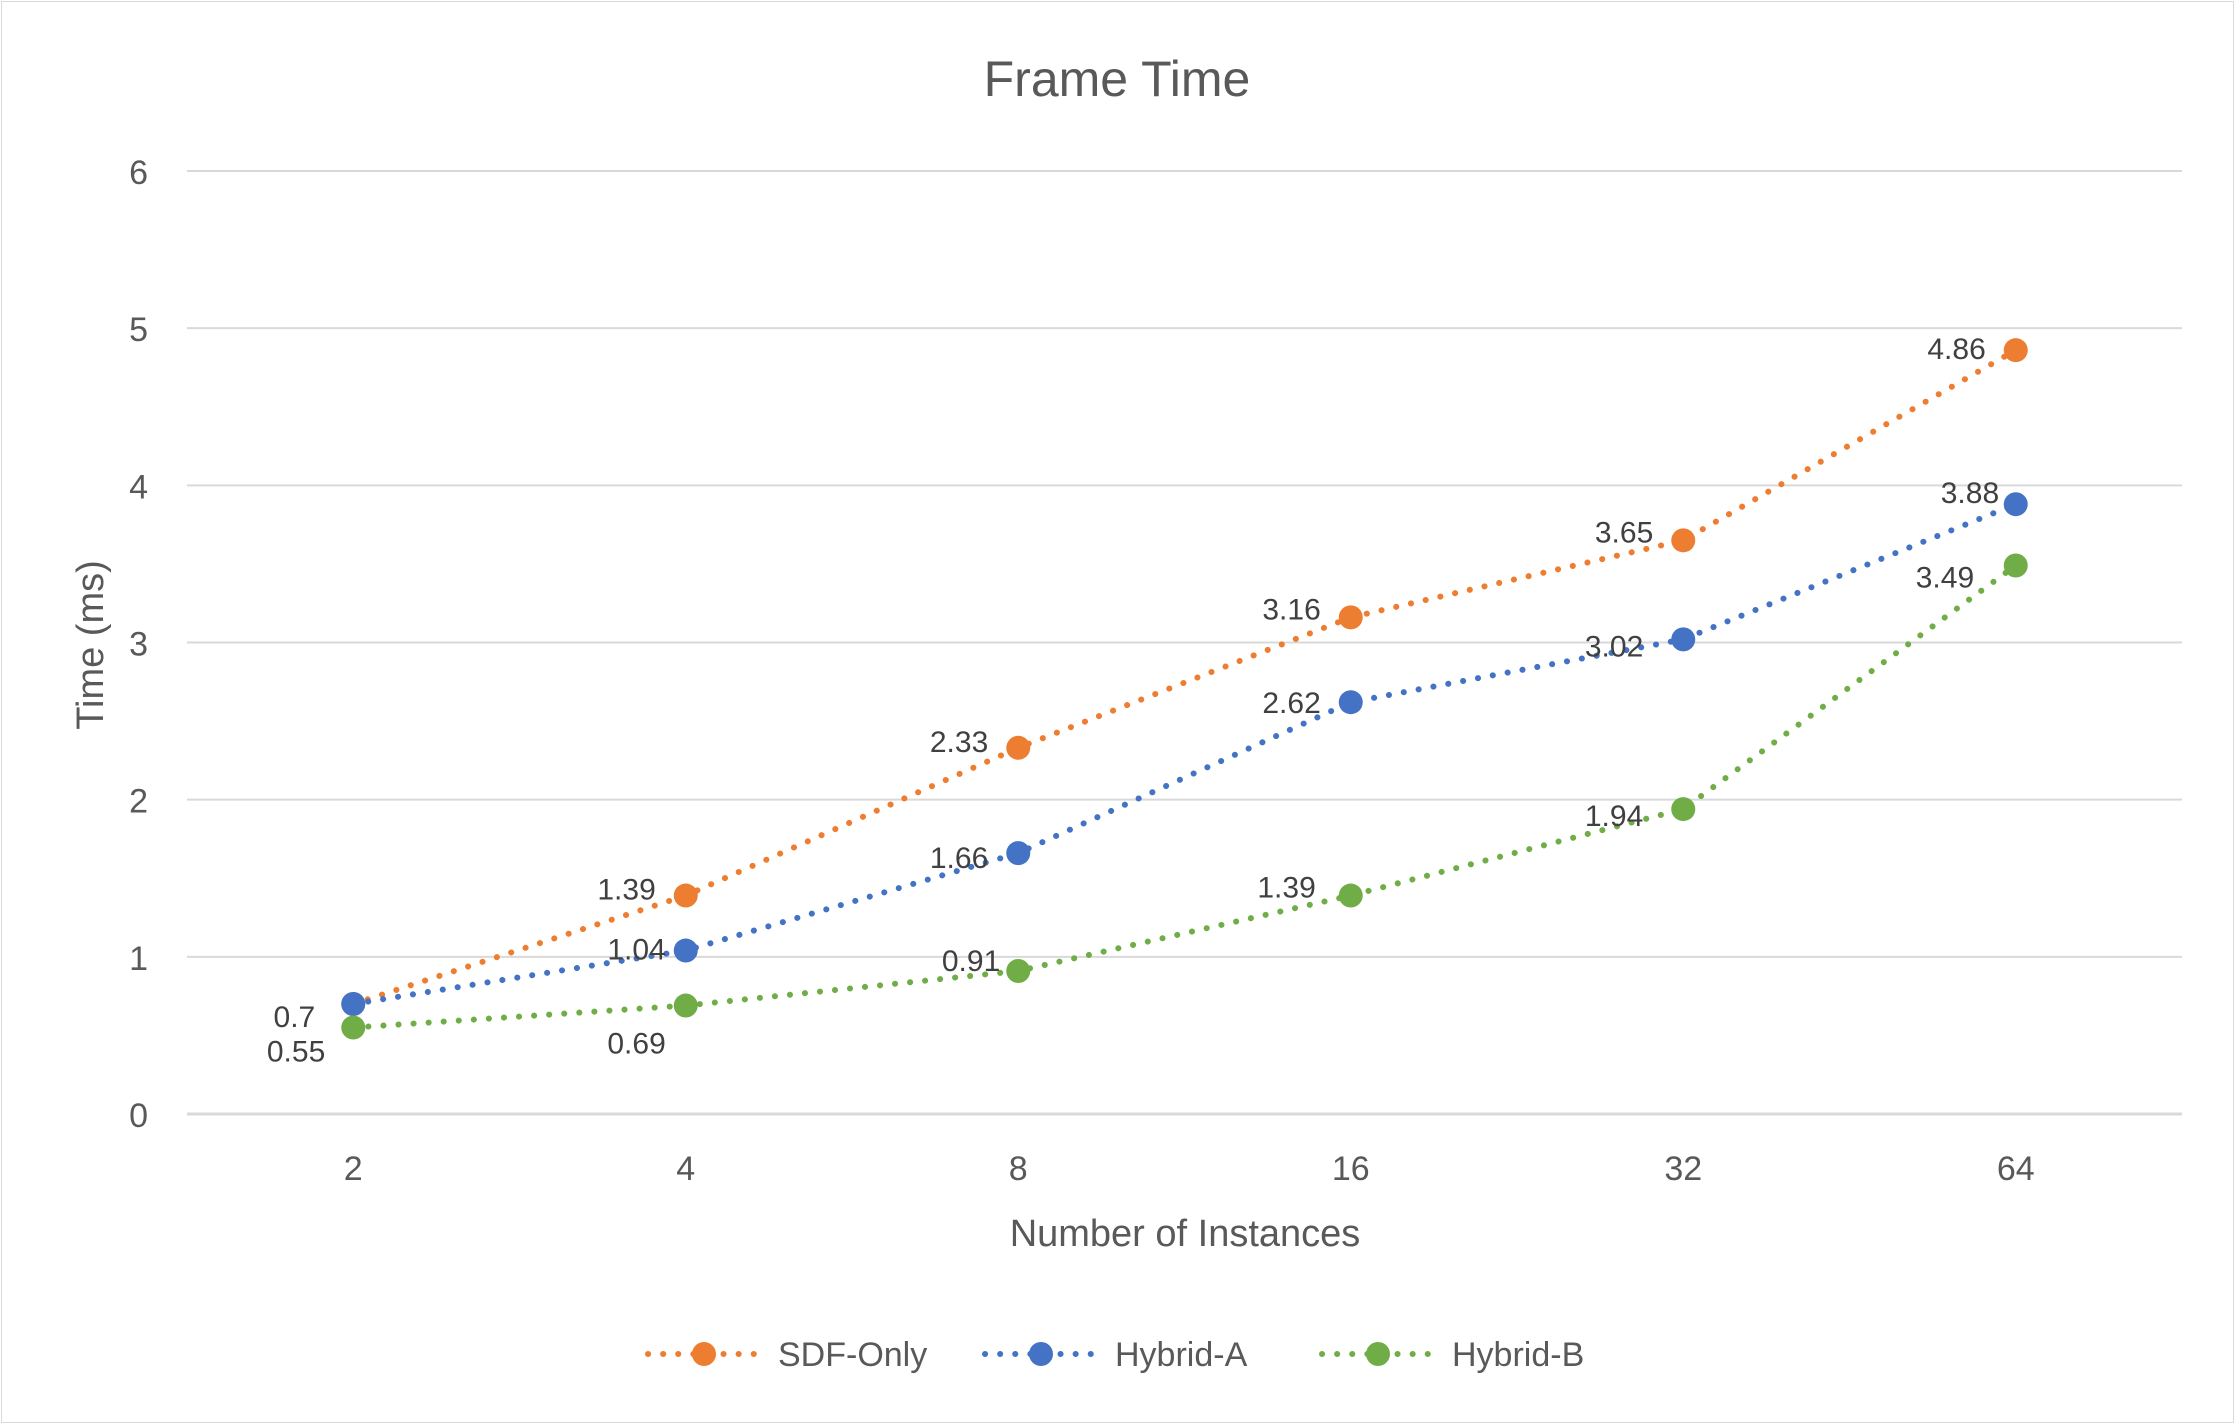 The image size is (2235, 1424). Describe the element at coordinates (138, 959) in the screenshot. I see `y-tick-label: 1` at that location.